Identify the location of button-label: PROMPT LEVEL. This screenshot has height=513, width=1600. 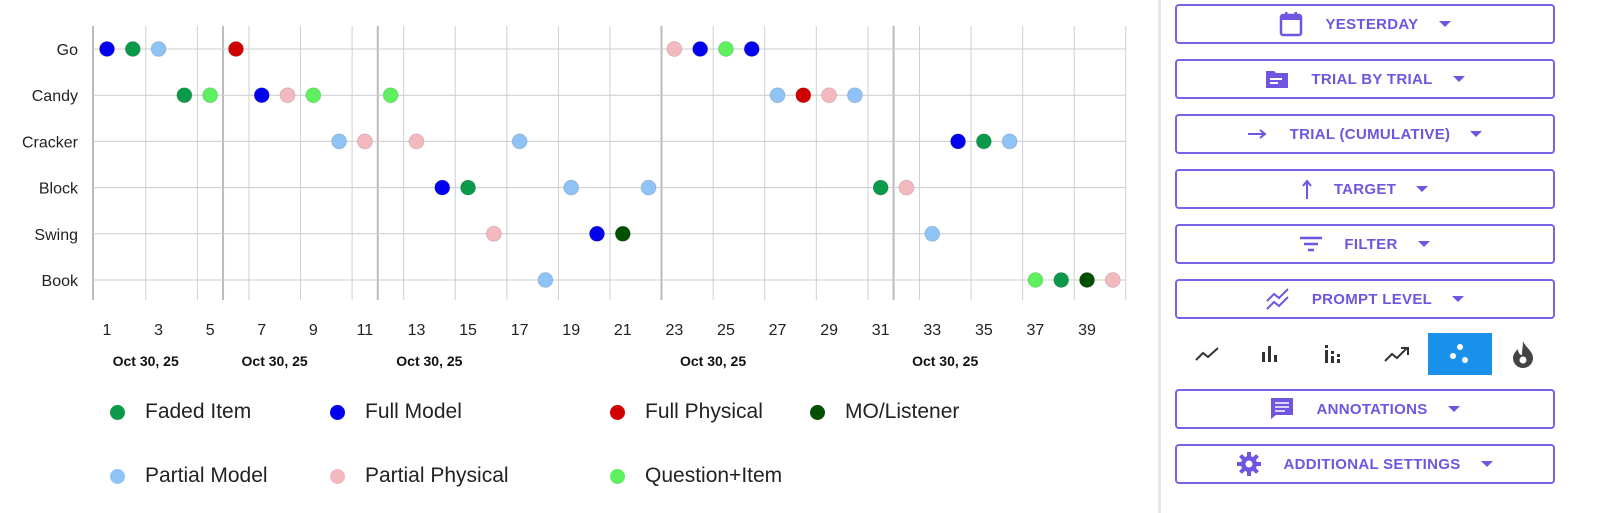
(1372, 299).